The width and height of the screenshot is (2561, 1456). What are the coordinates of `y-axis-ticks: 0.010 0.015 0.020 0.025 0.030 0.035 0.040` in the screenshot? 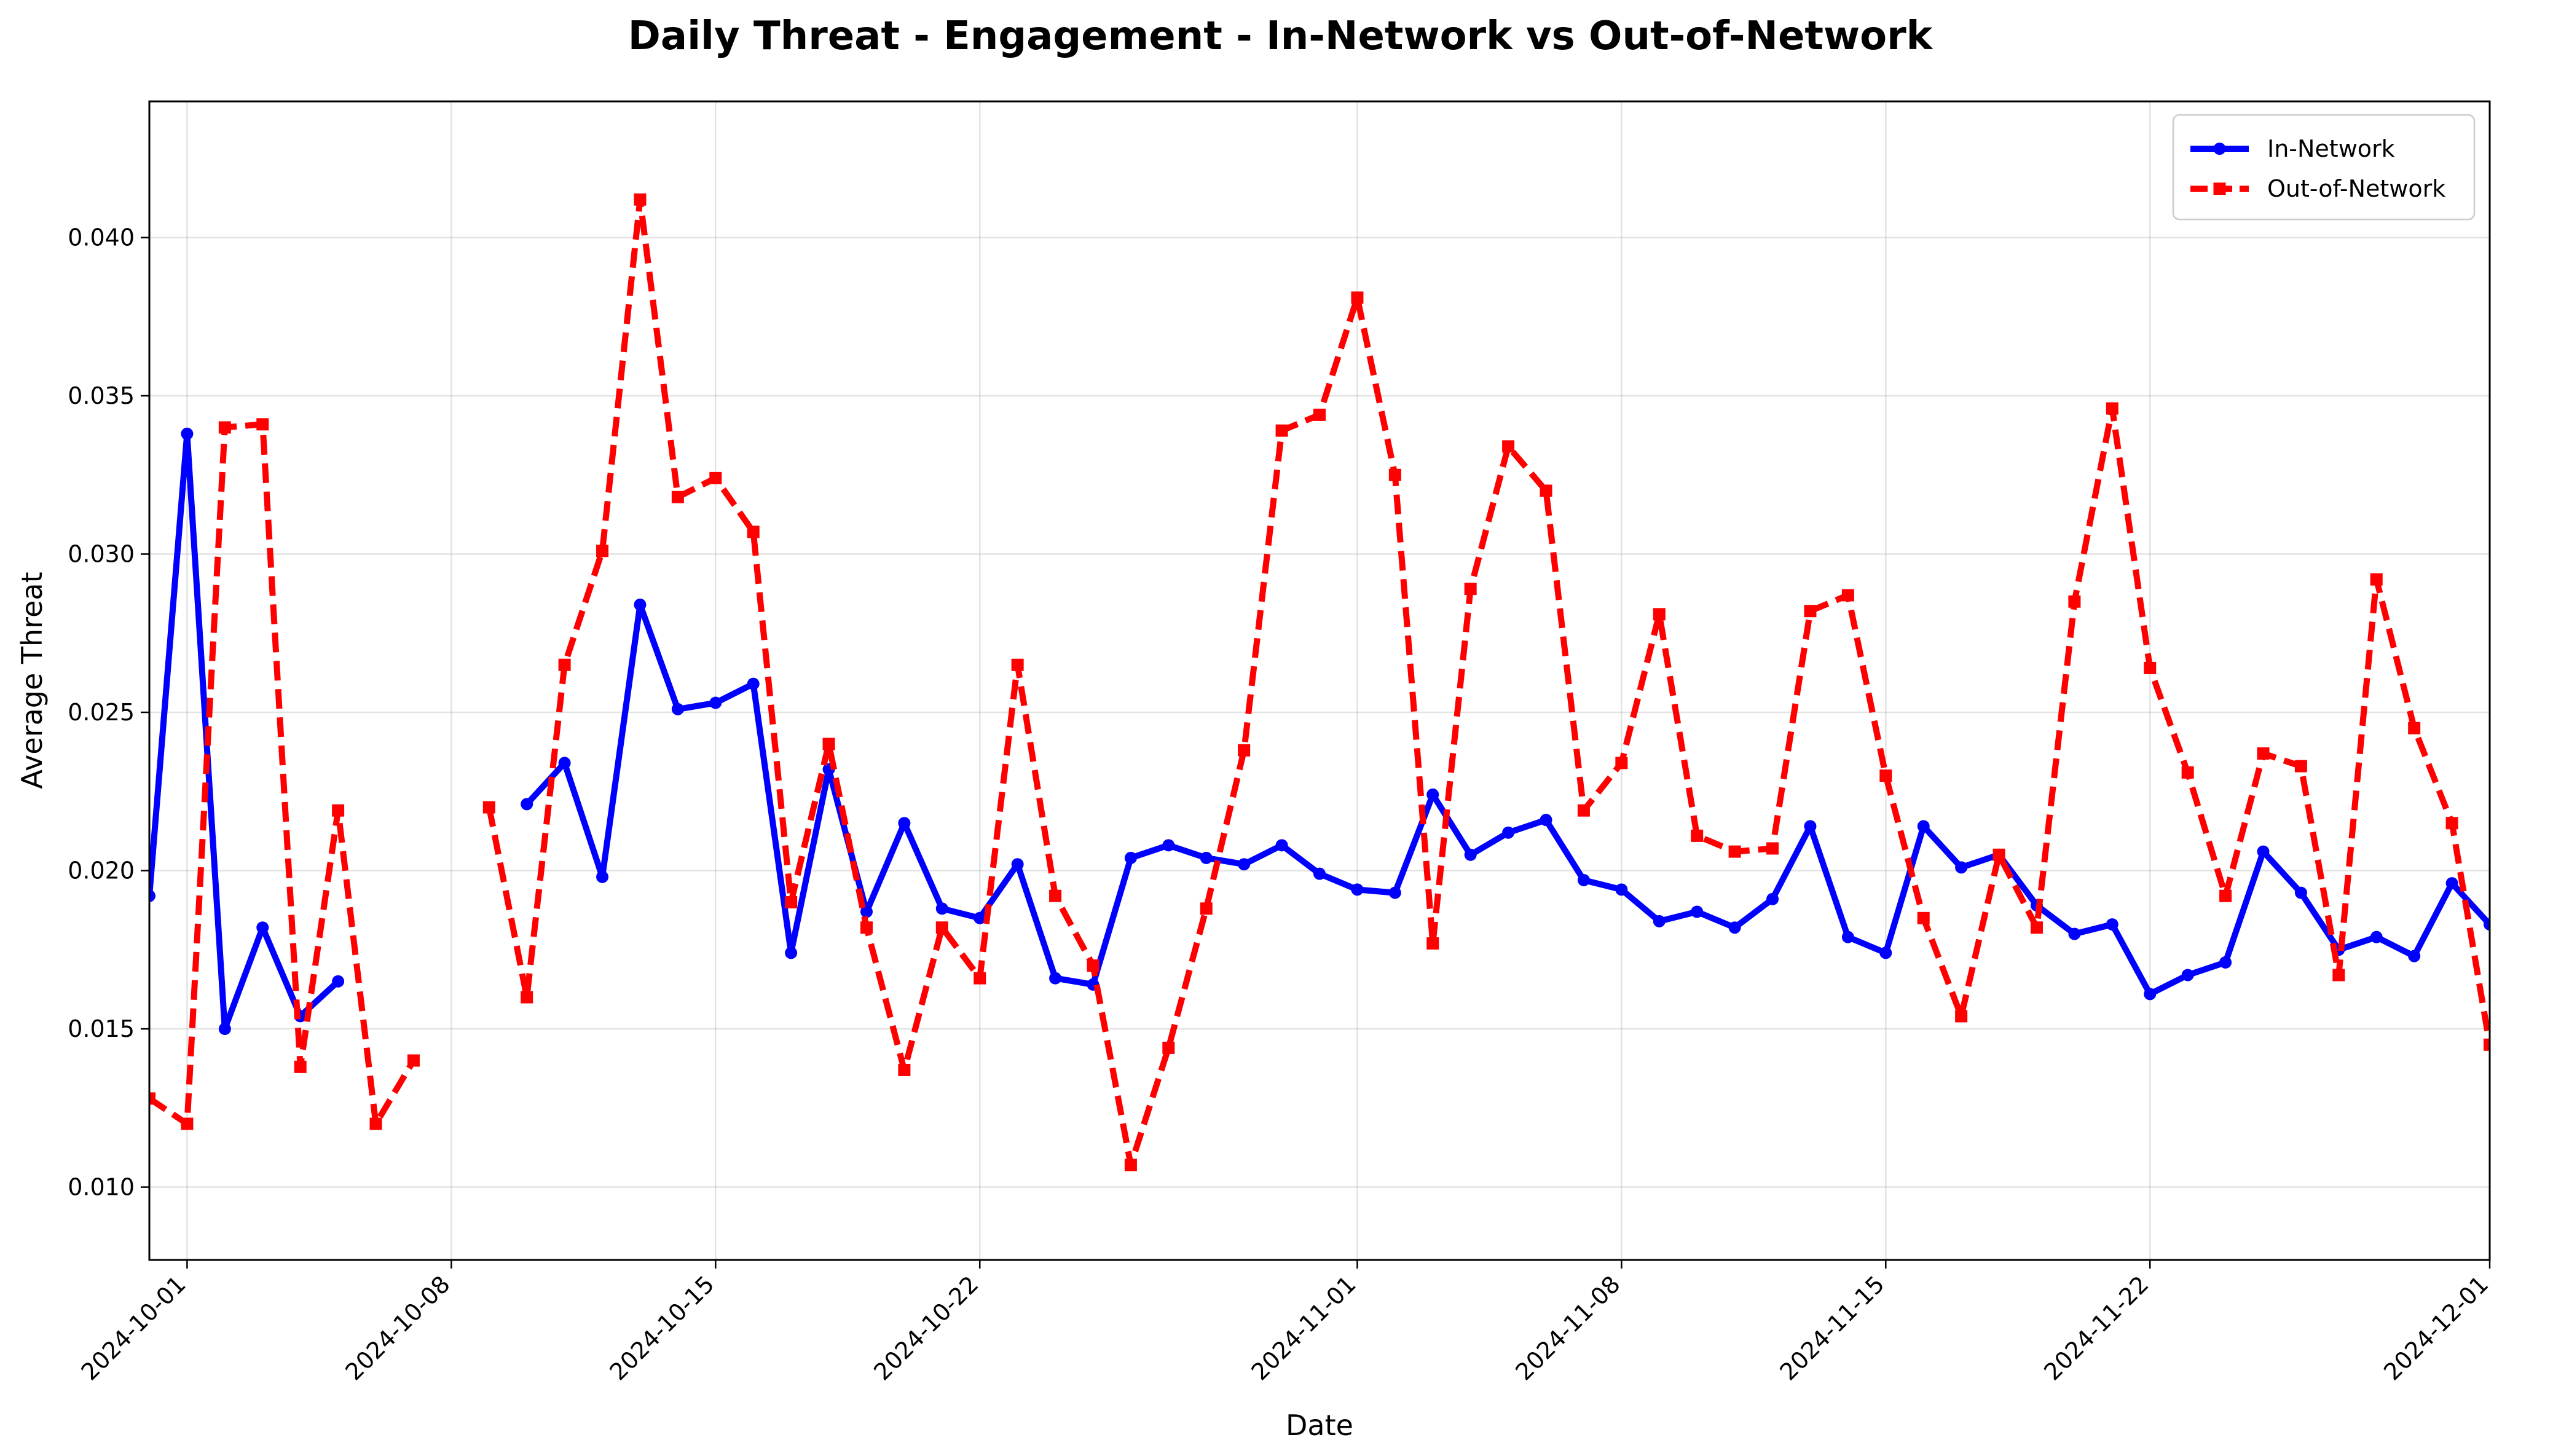 It's located at (108, 712).